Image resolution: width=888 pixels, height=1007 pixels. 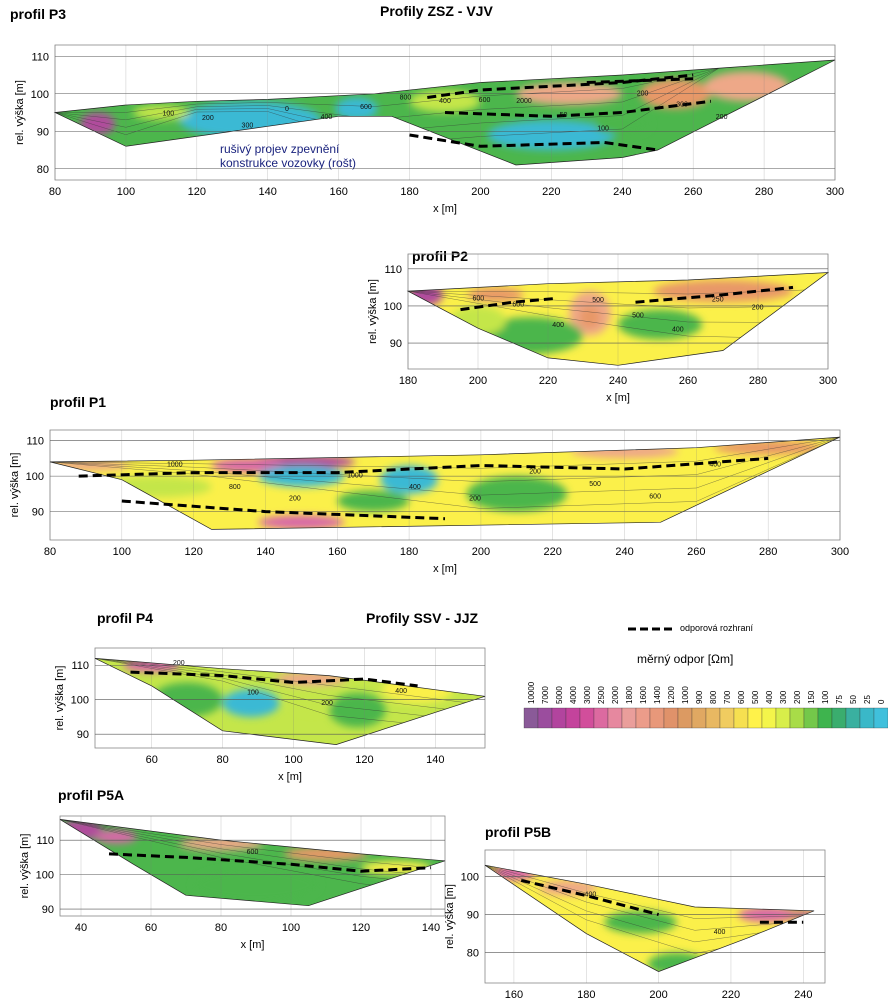 What do you see at coordinates (741, 697) in the screenshot?
I see `scale-value-label: 600` at bounding box center [741, 697].